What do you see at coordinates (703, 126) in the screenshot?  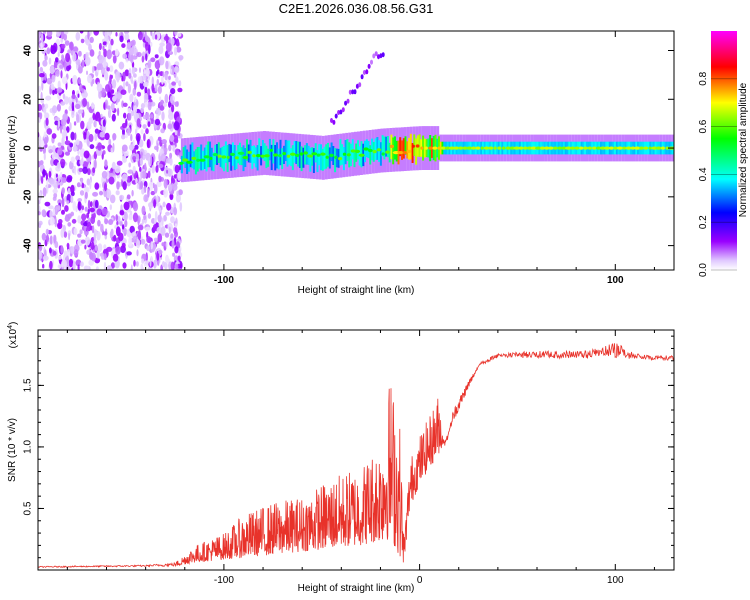 I see `colorbar-tick-label: 0.6` at bounding box center [703, 126].